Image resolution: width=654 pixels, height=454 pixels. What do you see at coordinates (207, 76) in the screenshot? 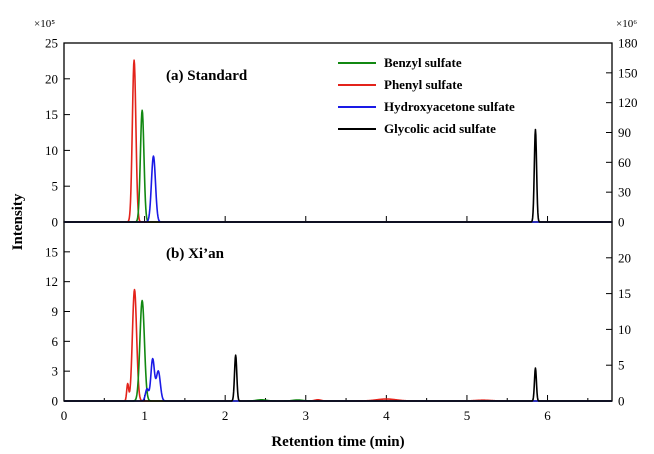
I see `panel-a-label: (a) Standard` at bounding box center [207, 76].